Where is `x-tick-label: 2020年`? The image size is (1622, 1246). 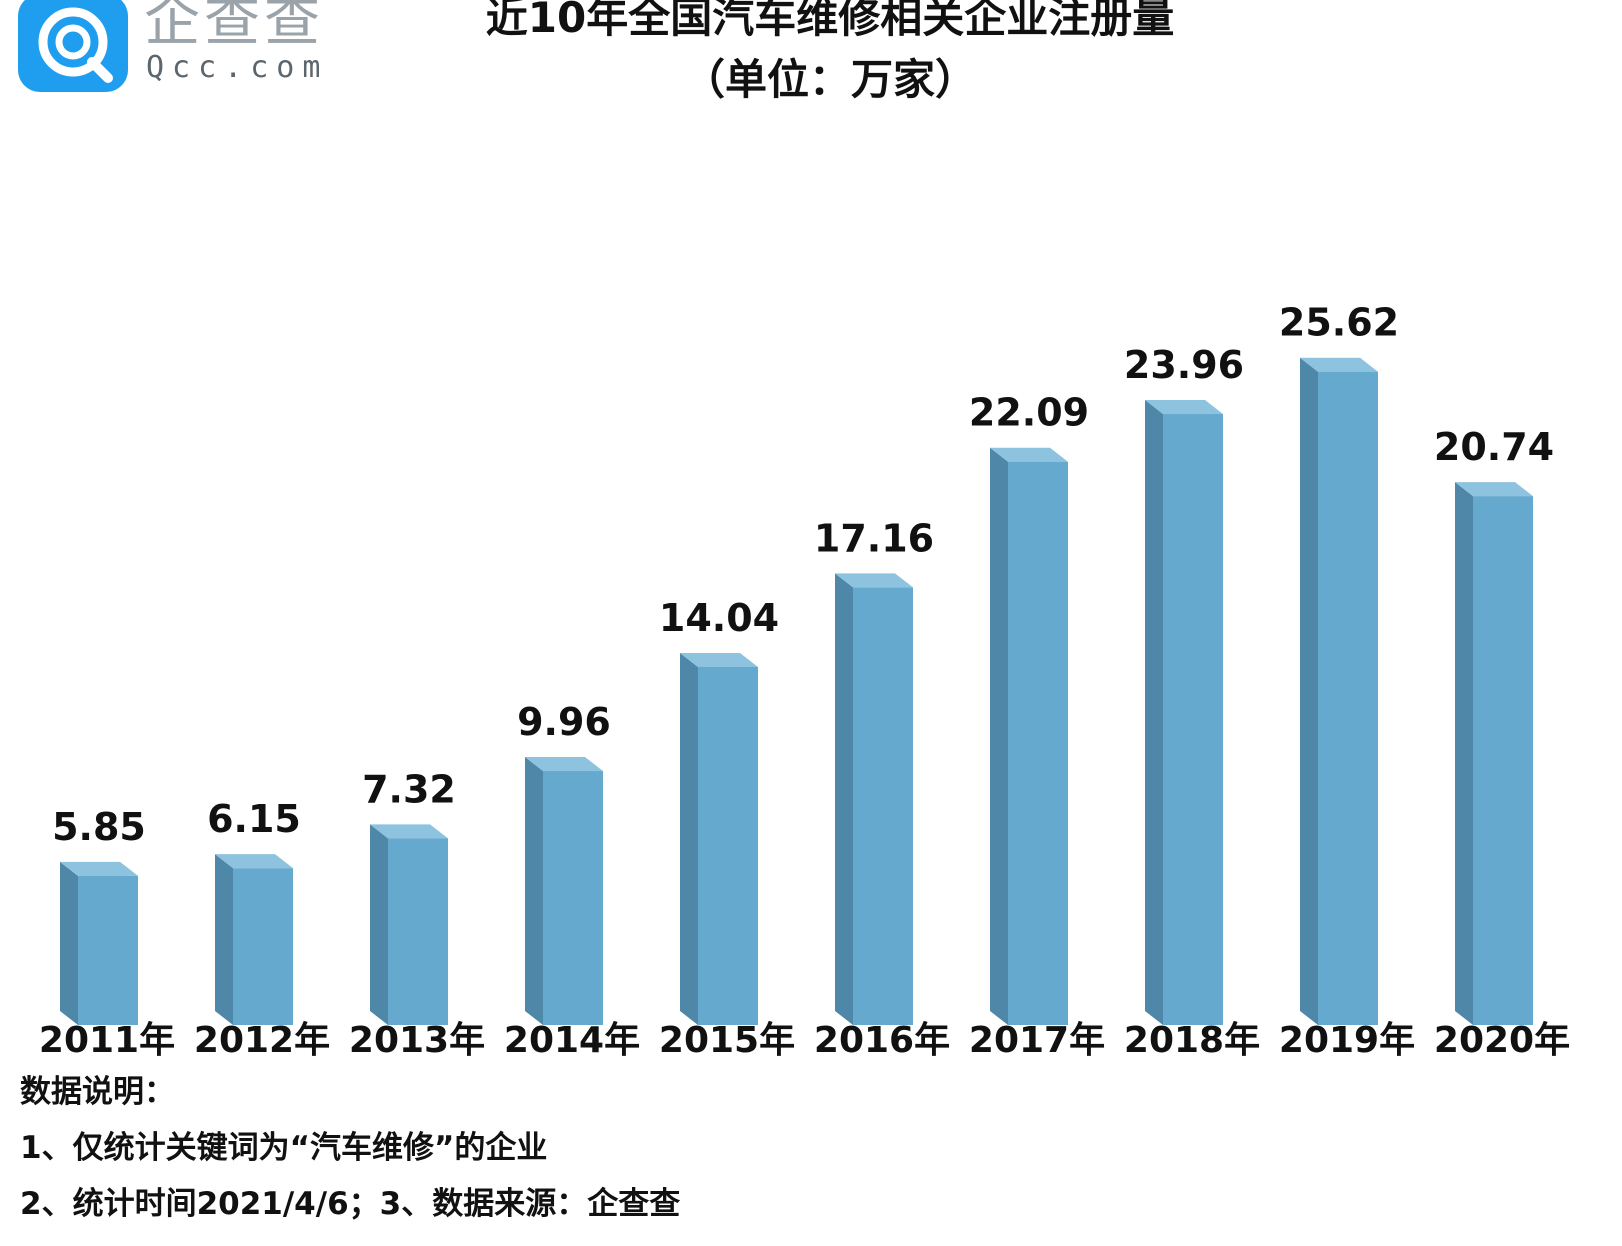
x-tick-label: 2020年 is located at coordinates (1502, 1040).